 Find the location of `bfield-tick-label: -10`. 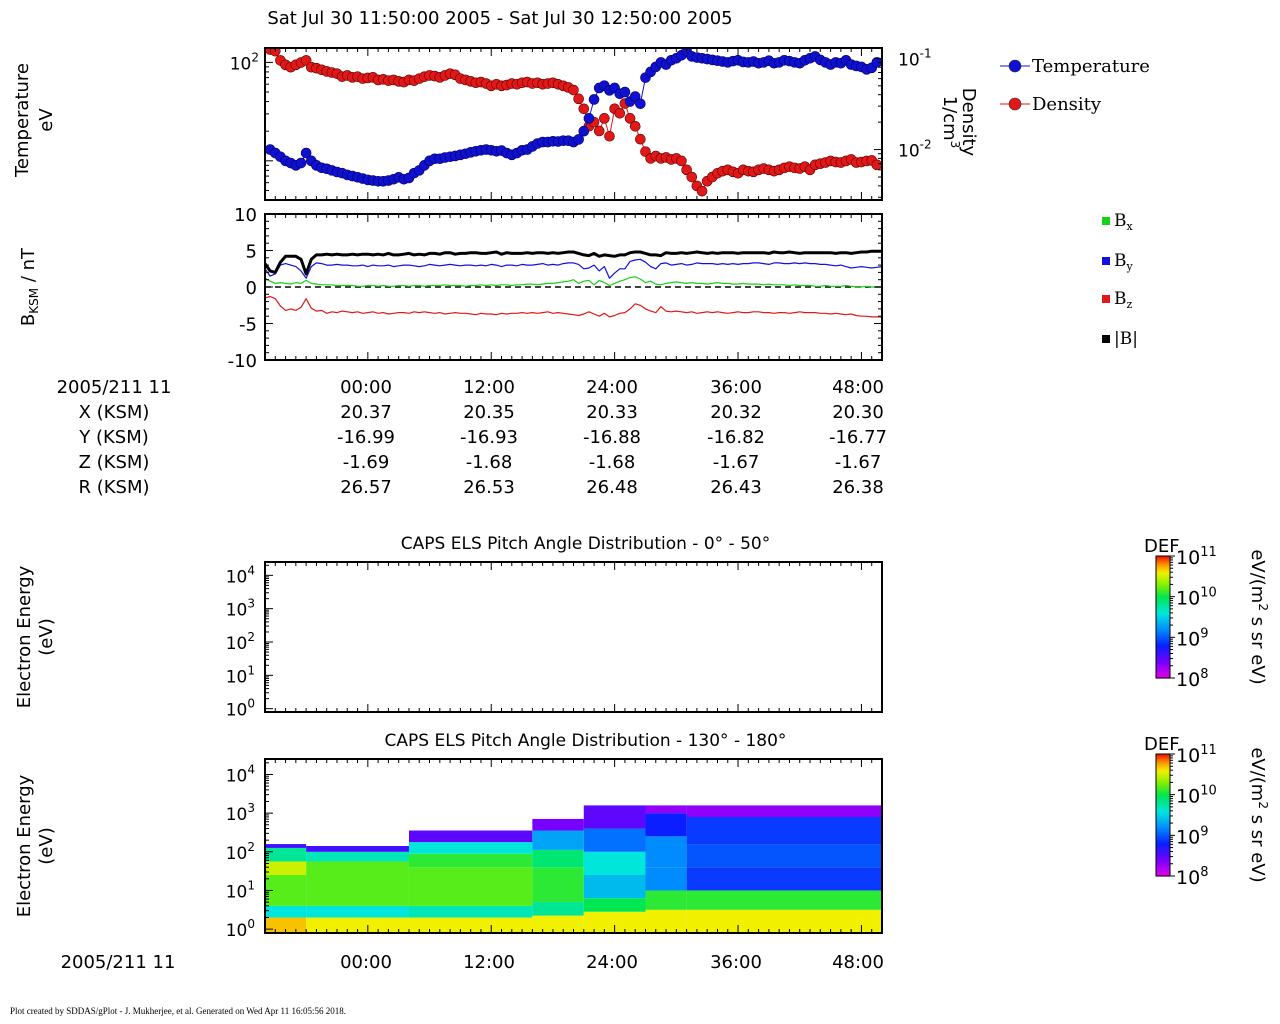

bfield-tick-label: -10 is located at coordinates (242, 361).